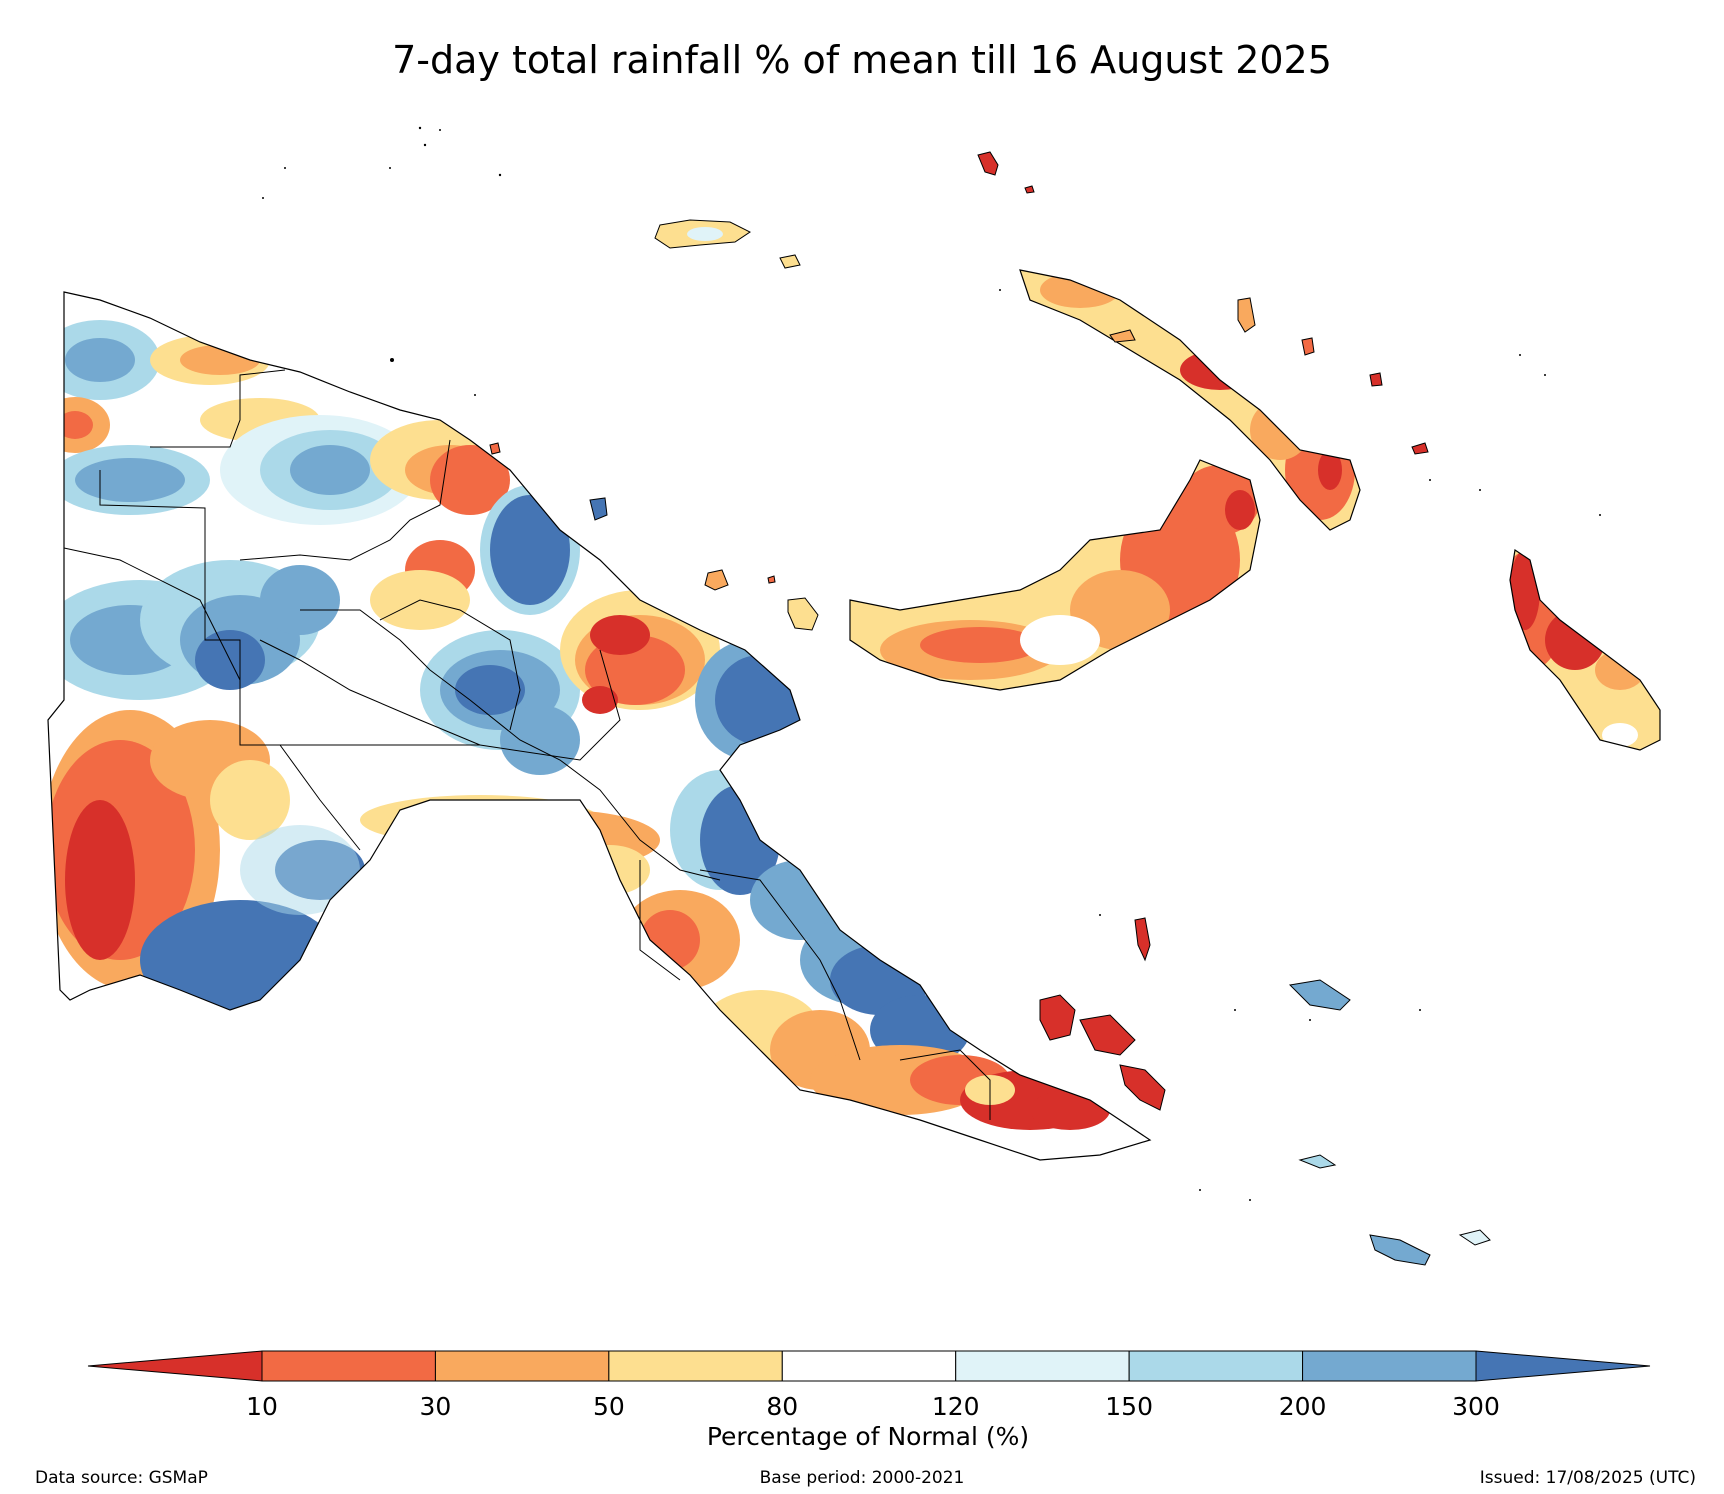 The width and height of the screenshot is (1724, 1494). I want to click on colorbar-bins, so click(869, 1366).